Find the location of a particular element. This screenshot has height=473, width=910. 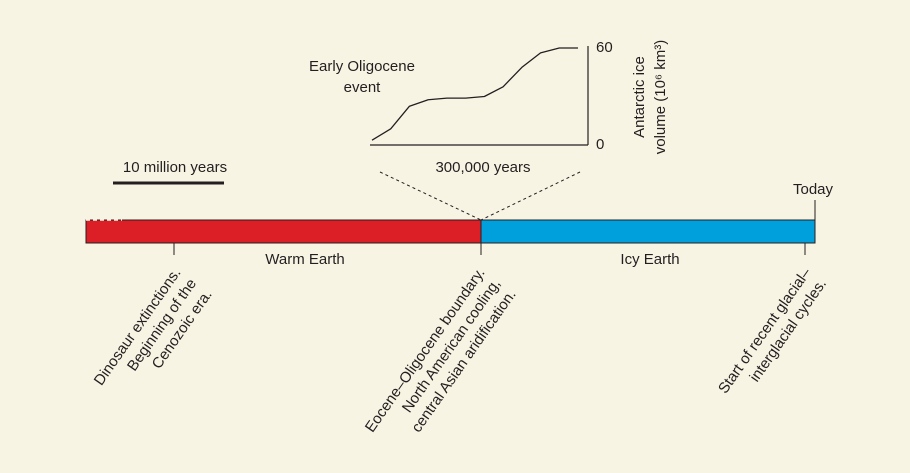

scale-bar-label: 10 million years is located at coordinates (175, 167).